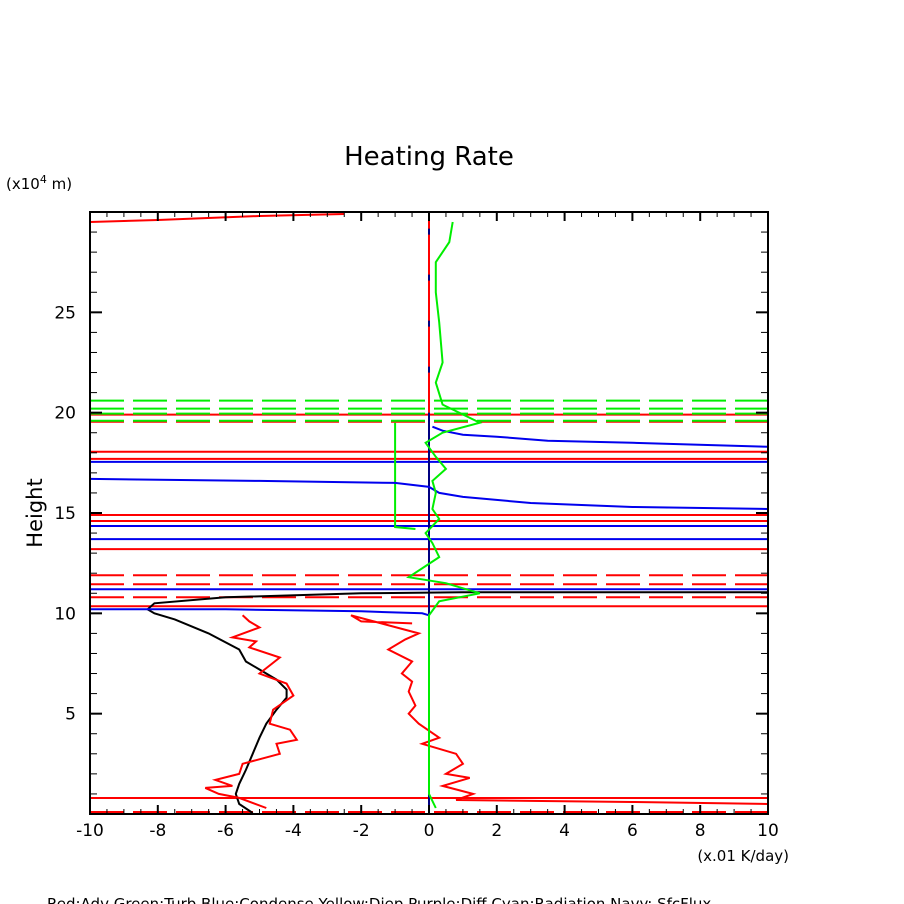 The width and height of the screenshot is (904, 904). I want to click on y-units-label: (x104 m), so click(39, 183).